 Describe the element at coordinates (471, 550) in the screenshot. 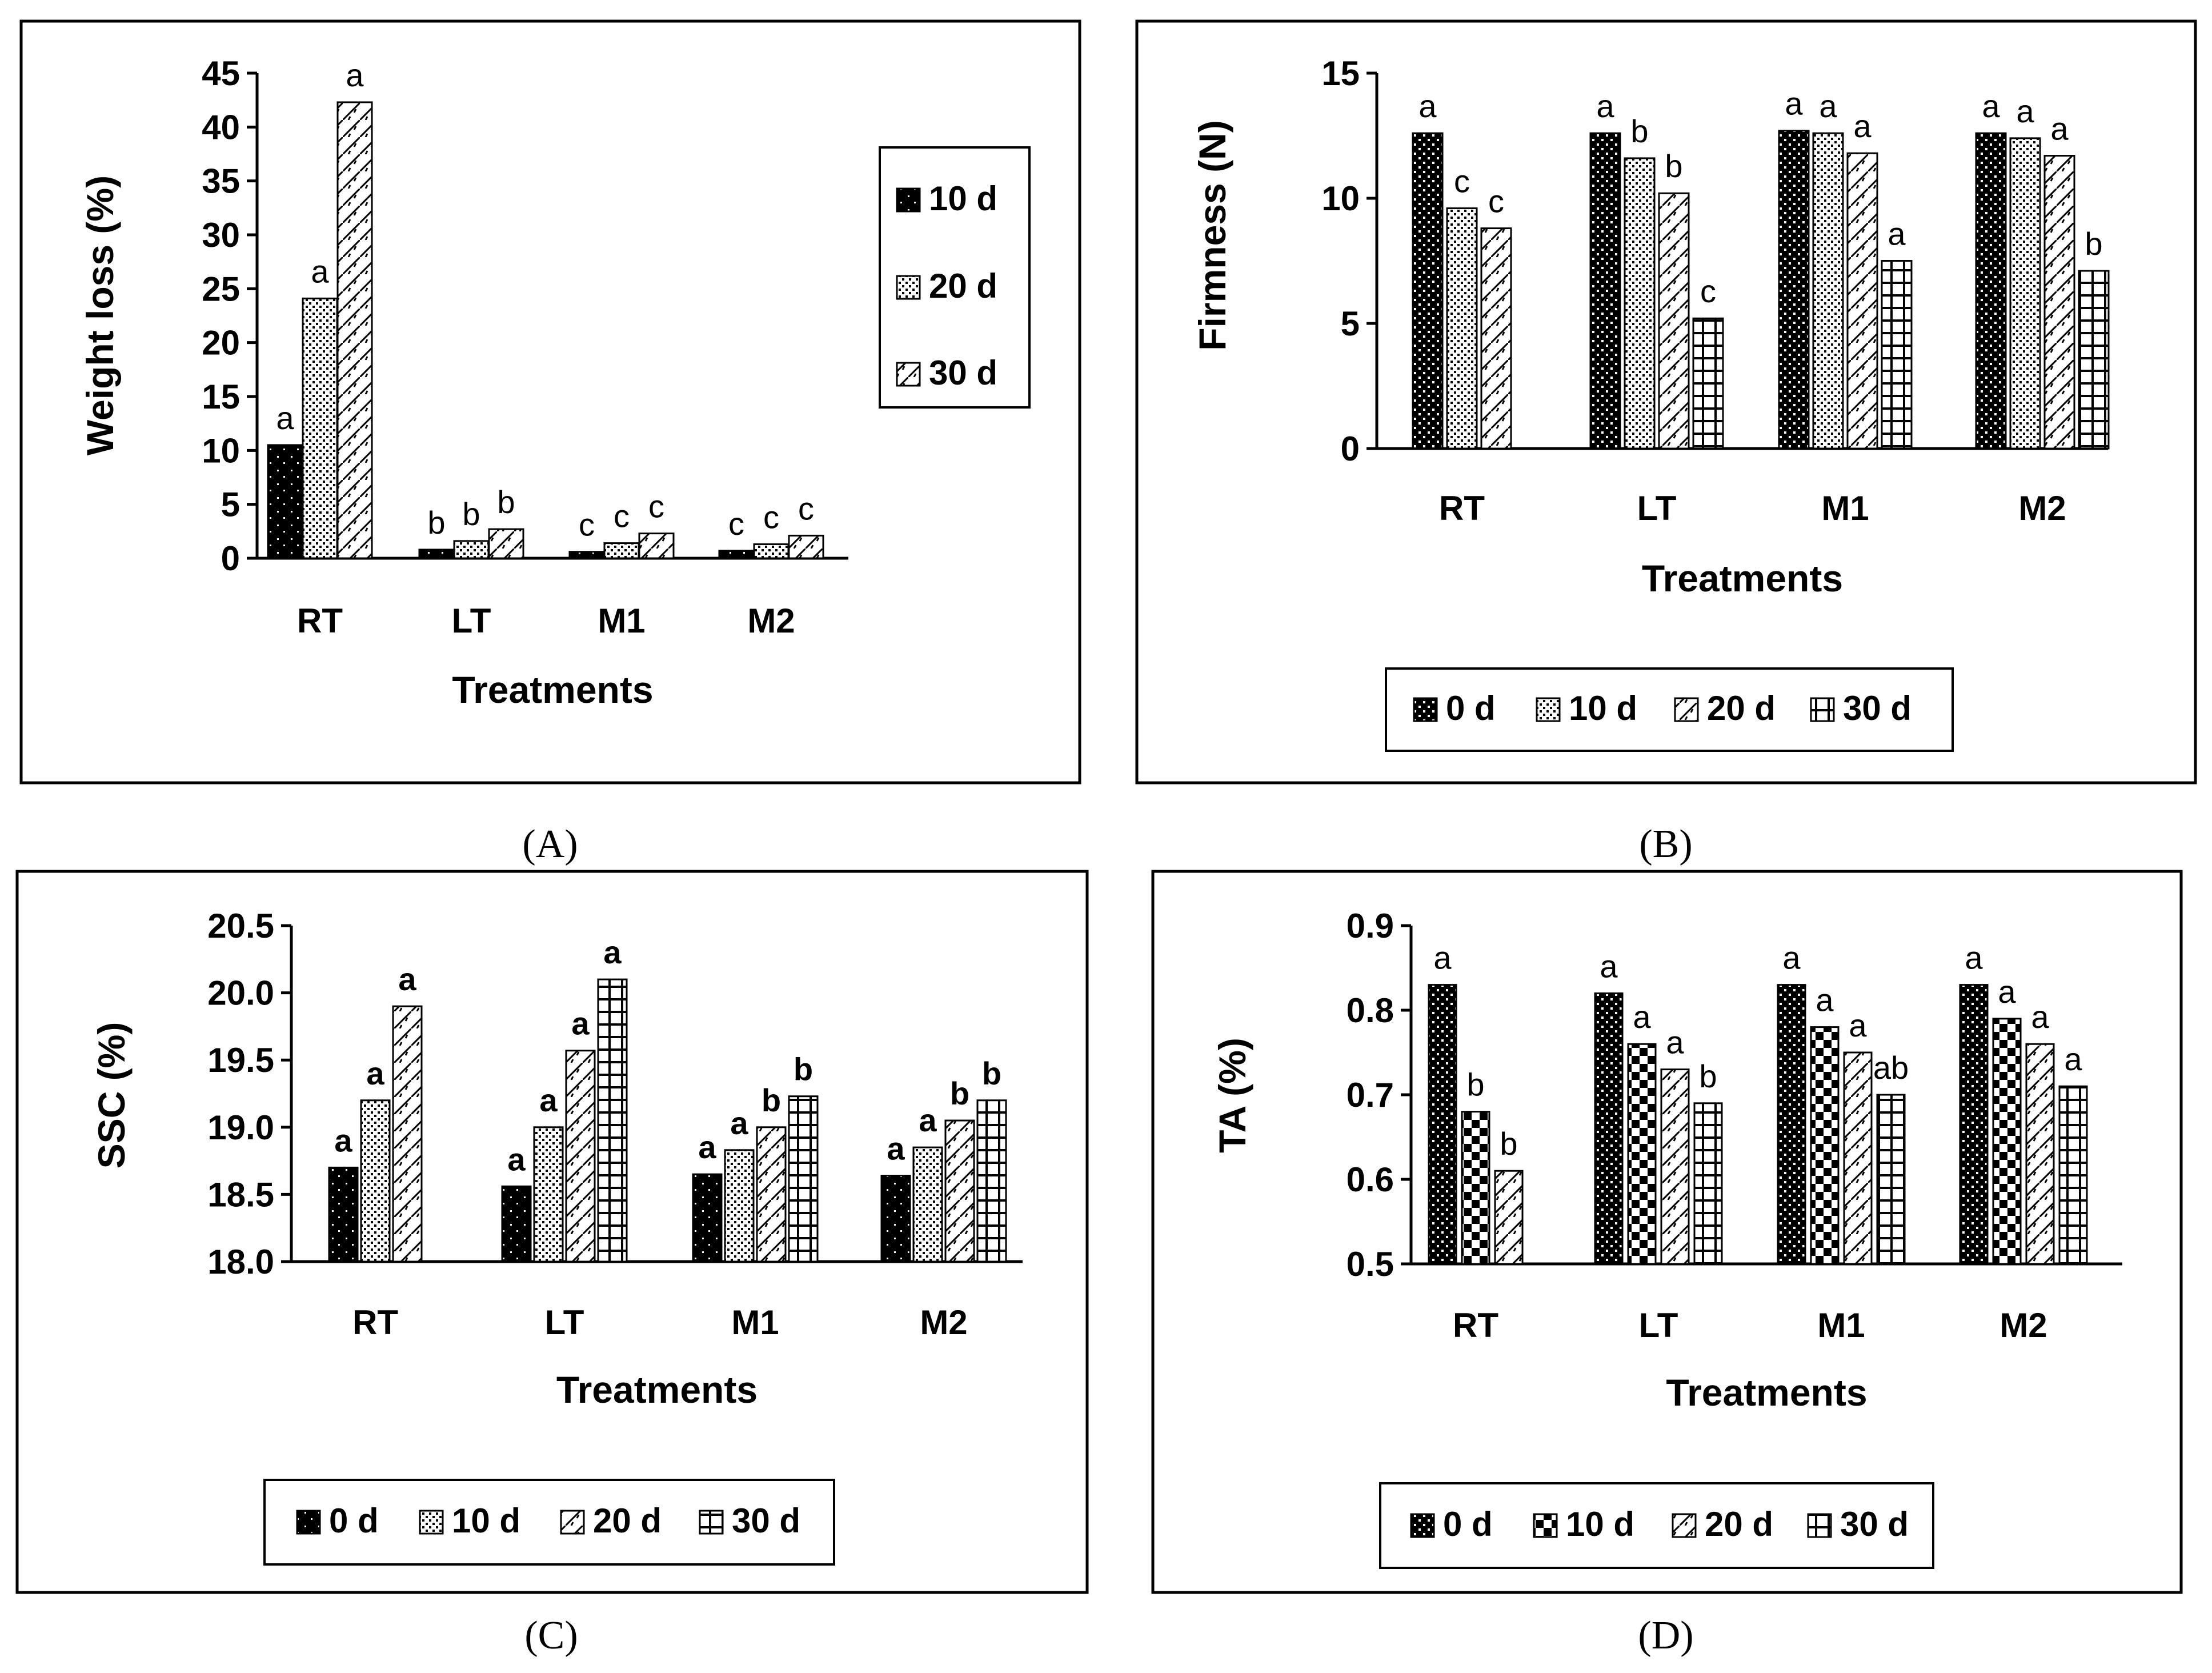

I see `bar-a-lt-20d` at that location.